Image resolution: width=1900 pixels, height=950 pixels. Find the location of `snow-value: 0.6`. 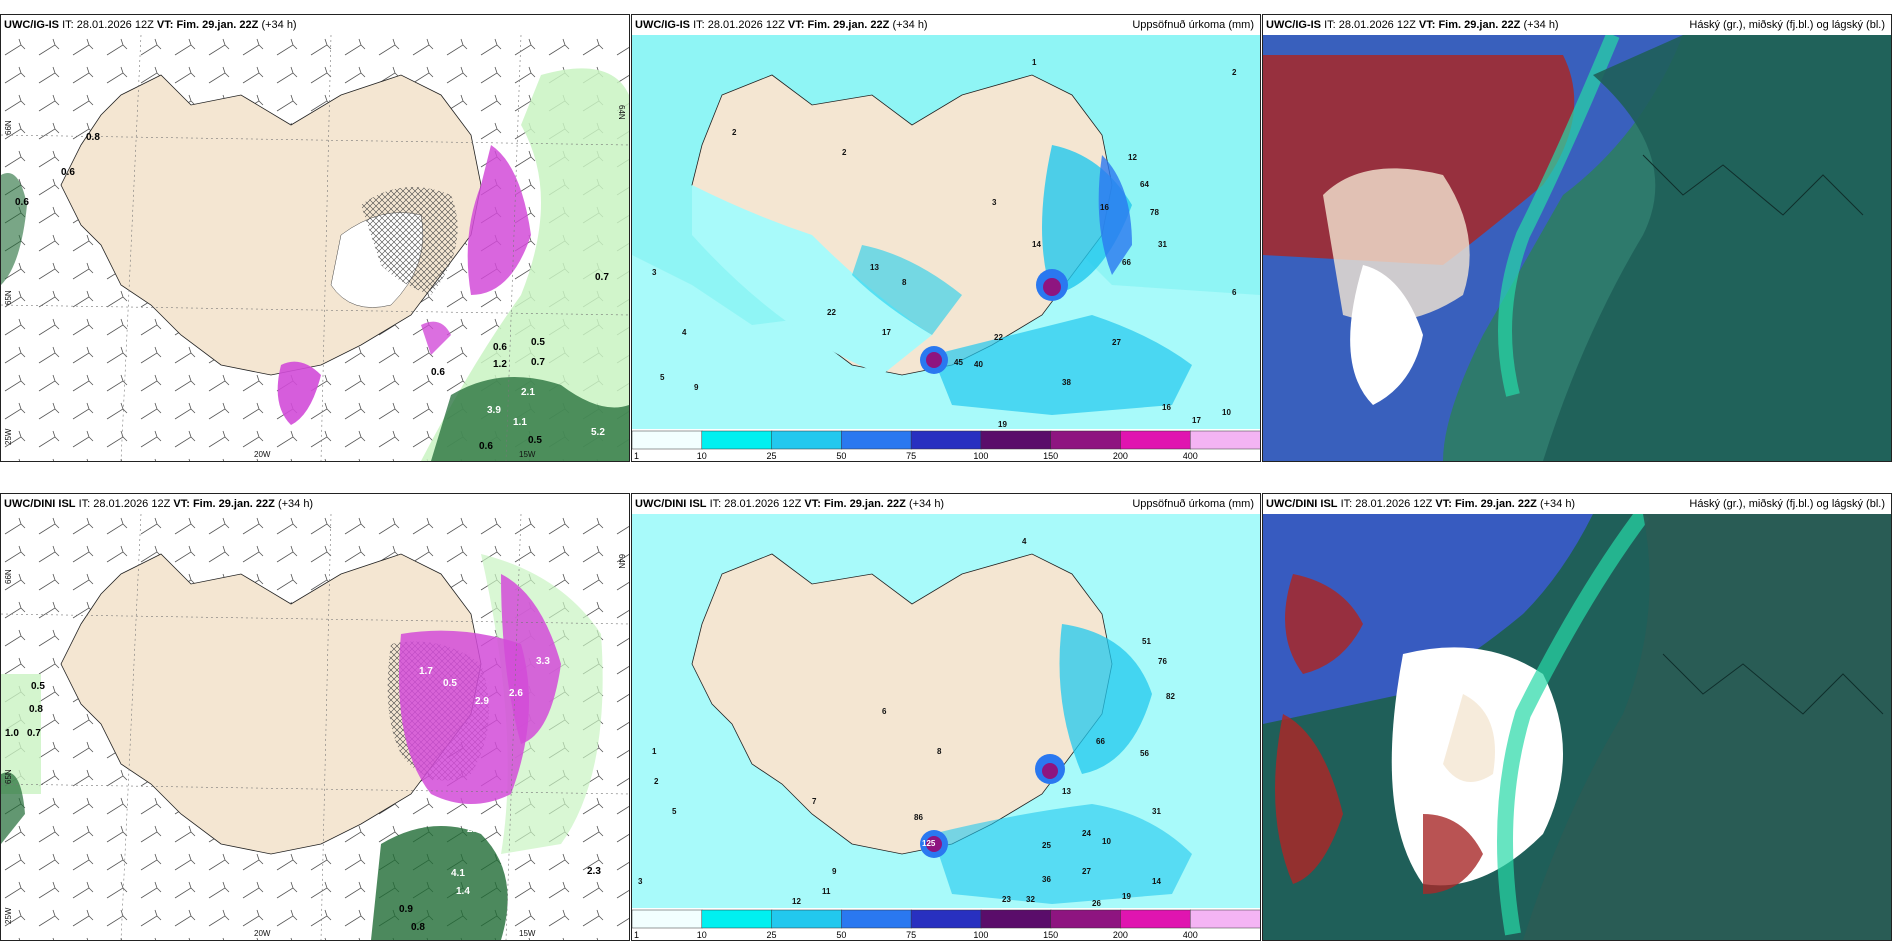

snow-value: 0.6 is located at coordinates (438, 372).